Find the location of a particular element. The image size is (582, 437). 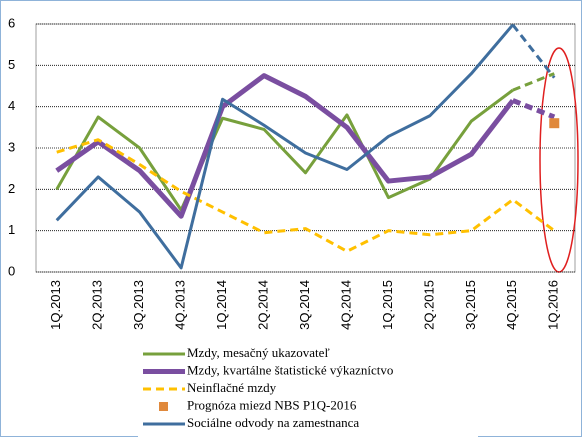

marker is located at coordinates (554, 123).